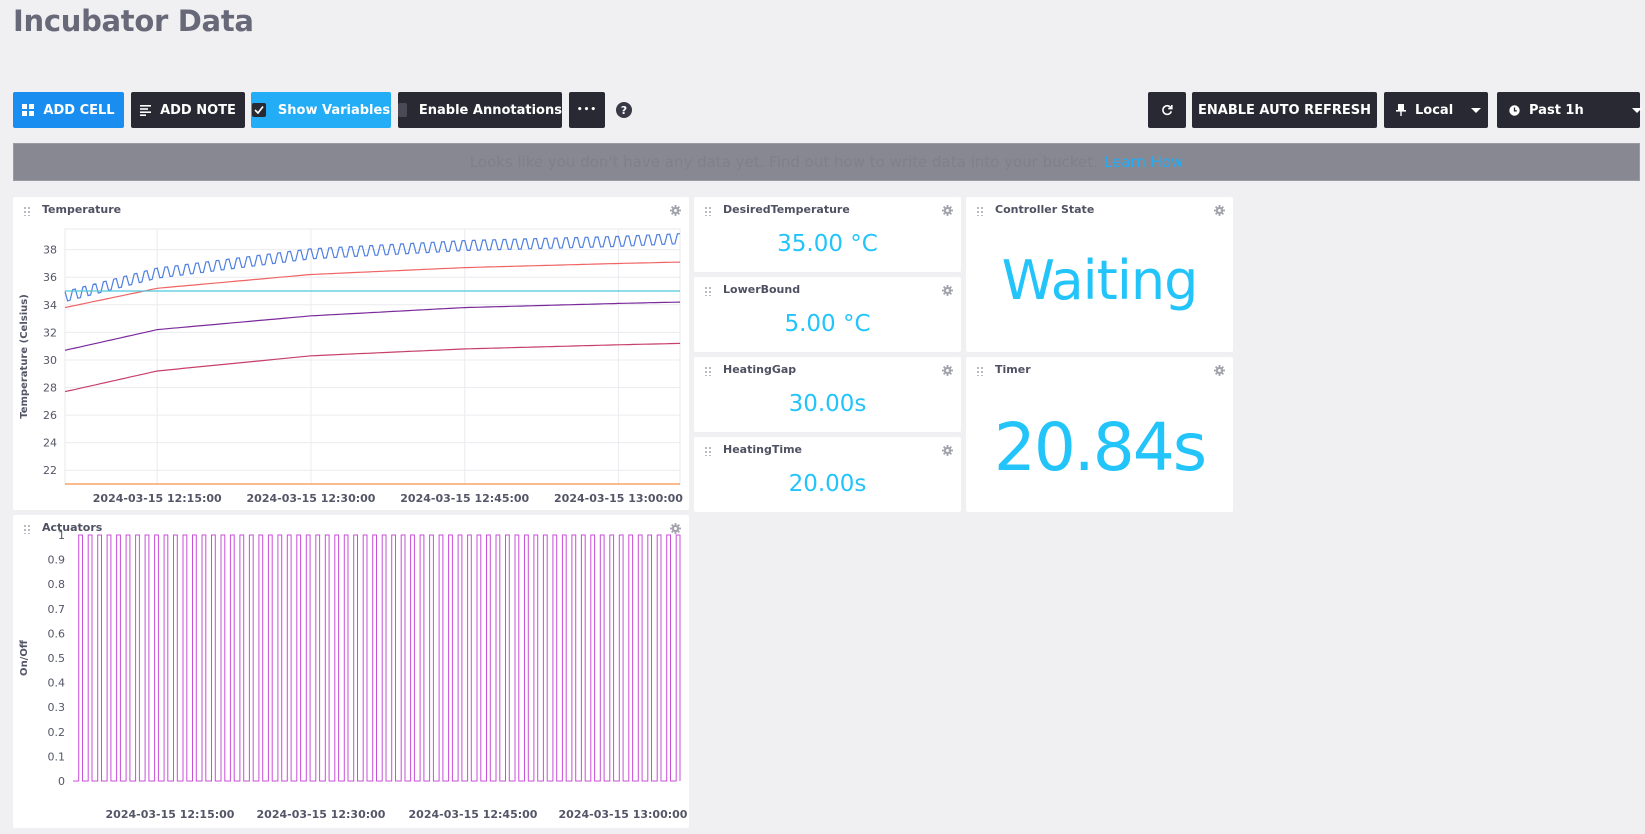 The width and height of the screenshot is (1645, 834). Describe the element at coordinates (827, 404) in the screenshot. I see `single-stat-value: 30.00s` at that location.